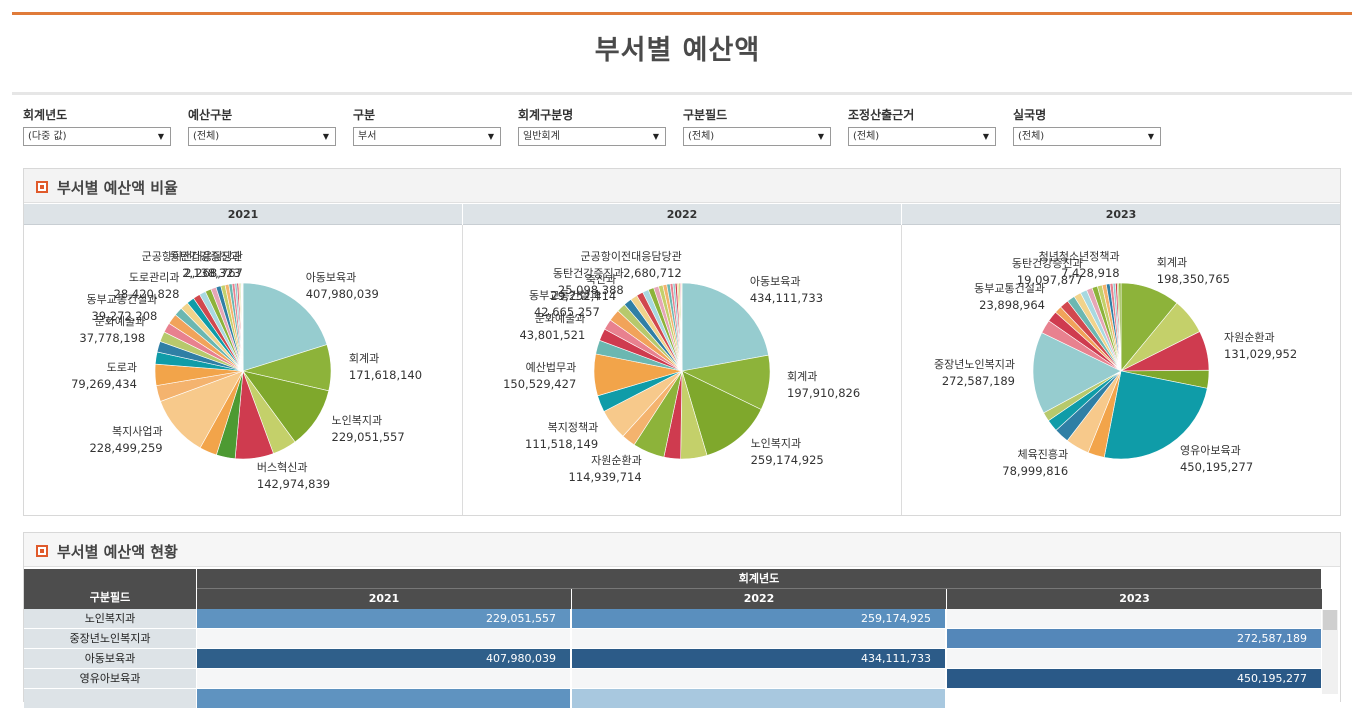  I want to click on row-name: 영유아보육과, so click(110, 679).